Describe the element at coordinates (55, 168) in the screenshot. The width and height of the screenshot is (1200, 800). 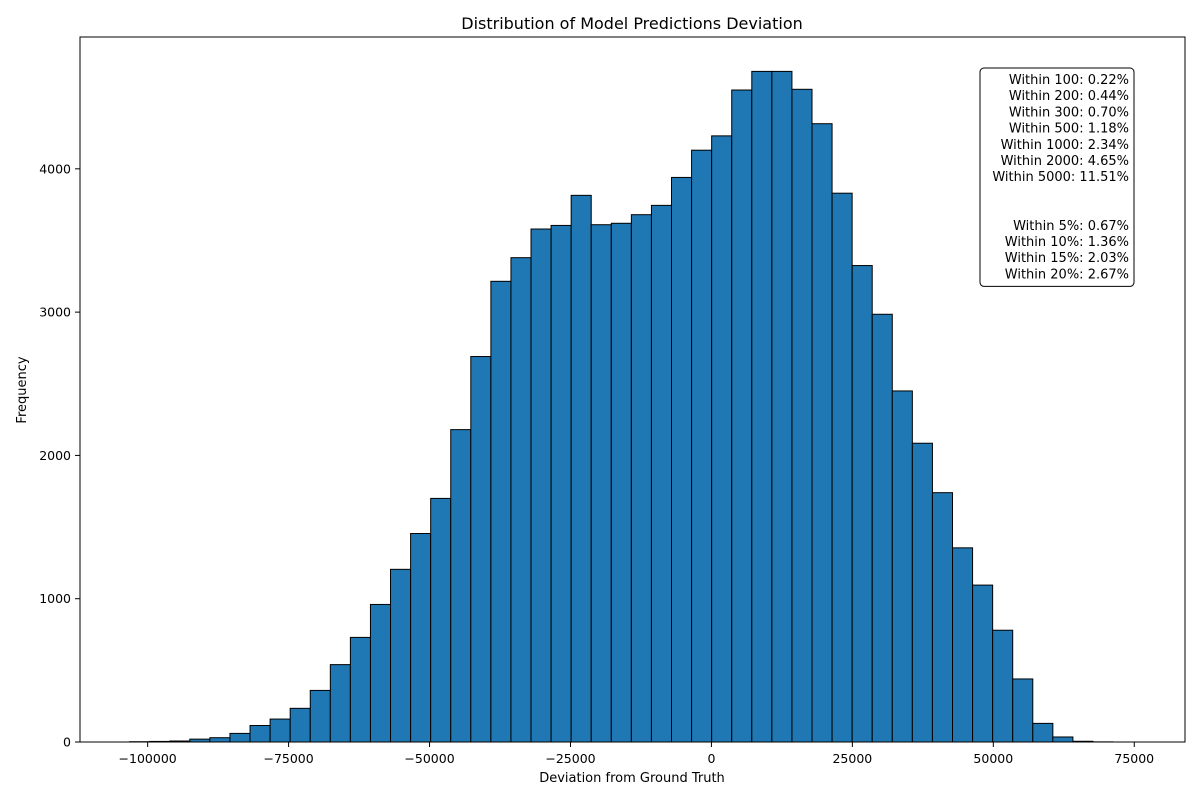
I see `y-tick-label: 4000` at that location.